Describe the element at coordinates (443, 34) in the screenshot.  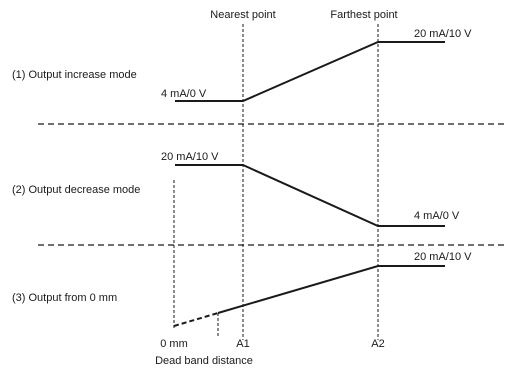
I see `mode-1-high-output-label: 20 mA/10 V` at that location.